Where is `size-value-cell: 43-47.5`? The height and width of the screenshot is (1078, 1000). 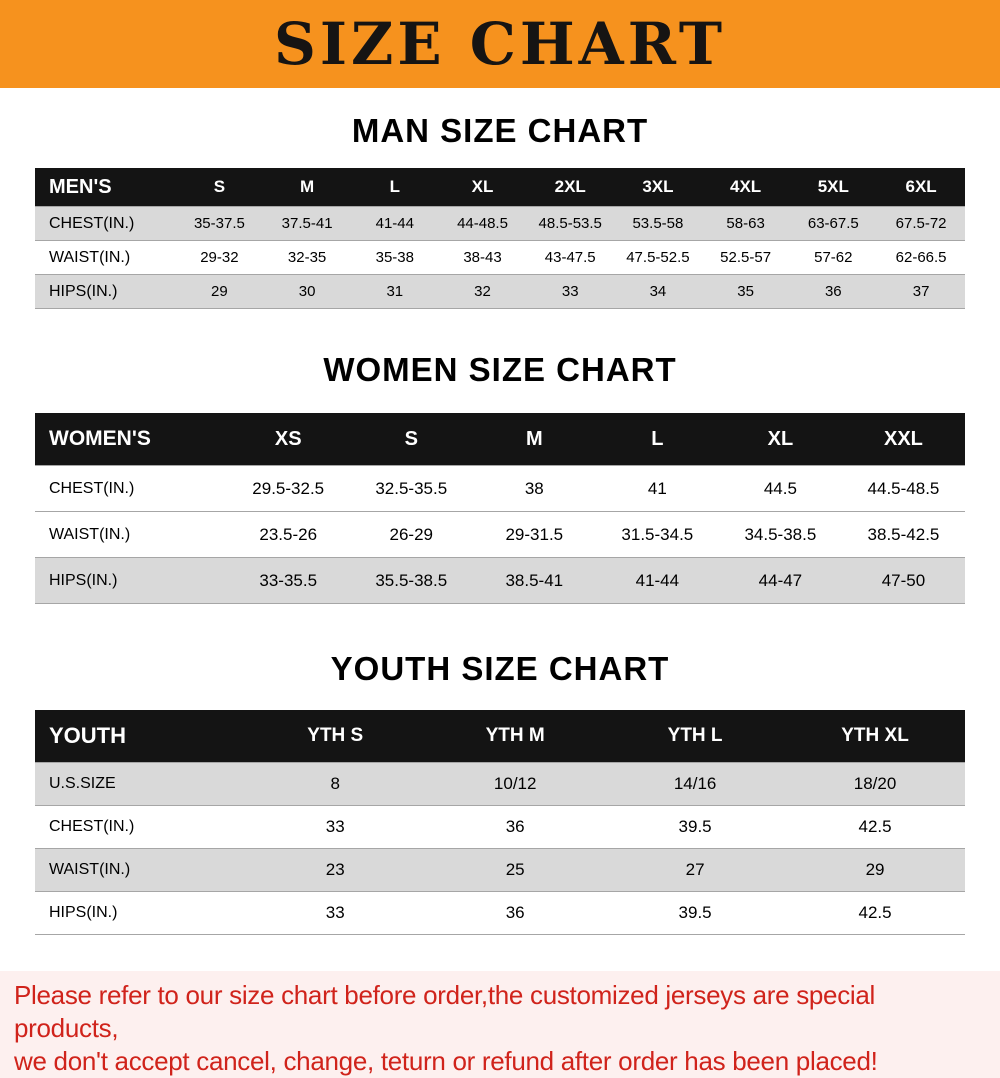 size-value-cell: 43-47.5 is located at coordinates (570, 257).